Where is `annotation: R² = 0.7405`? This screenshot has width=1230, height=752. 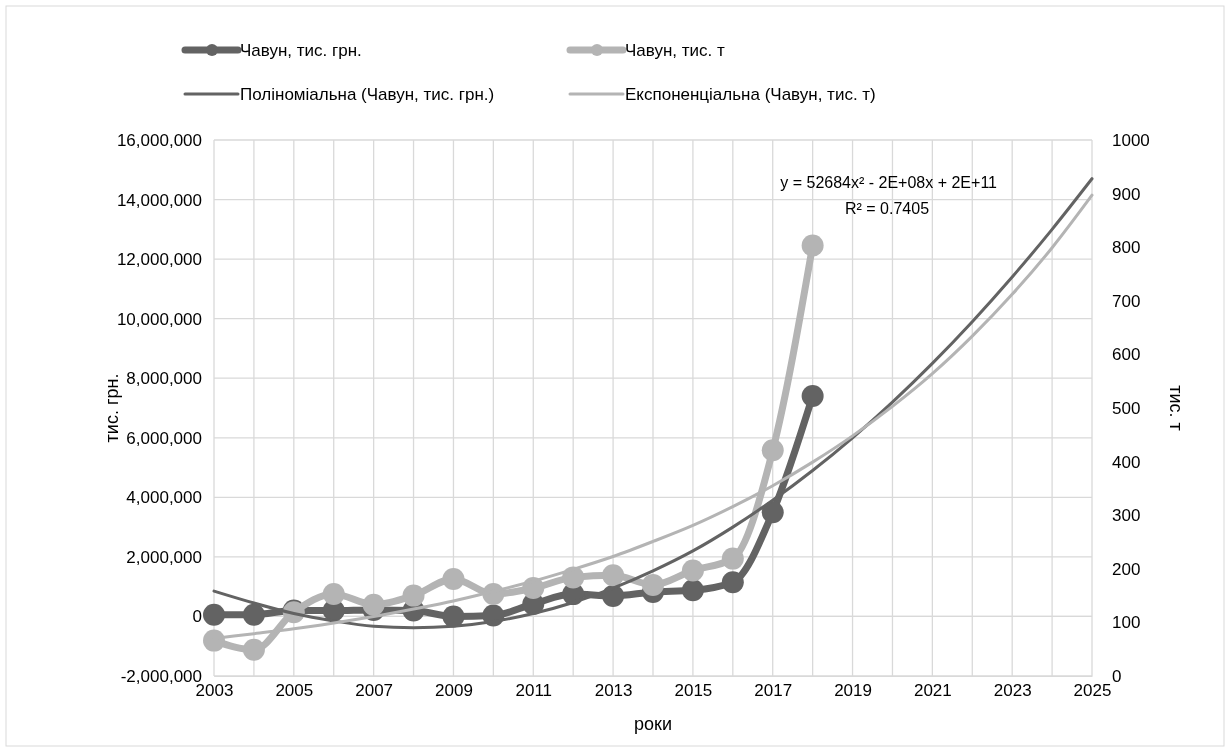
annotation: R² = 0.7405 is located at coordinates (887, 208).